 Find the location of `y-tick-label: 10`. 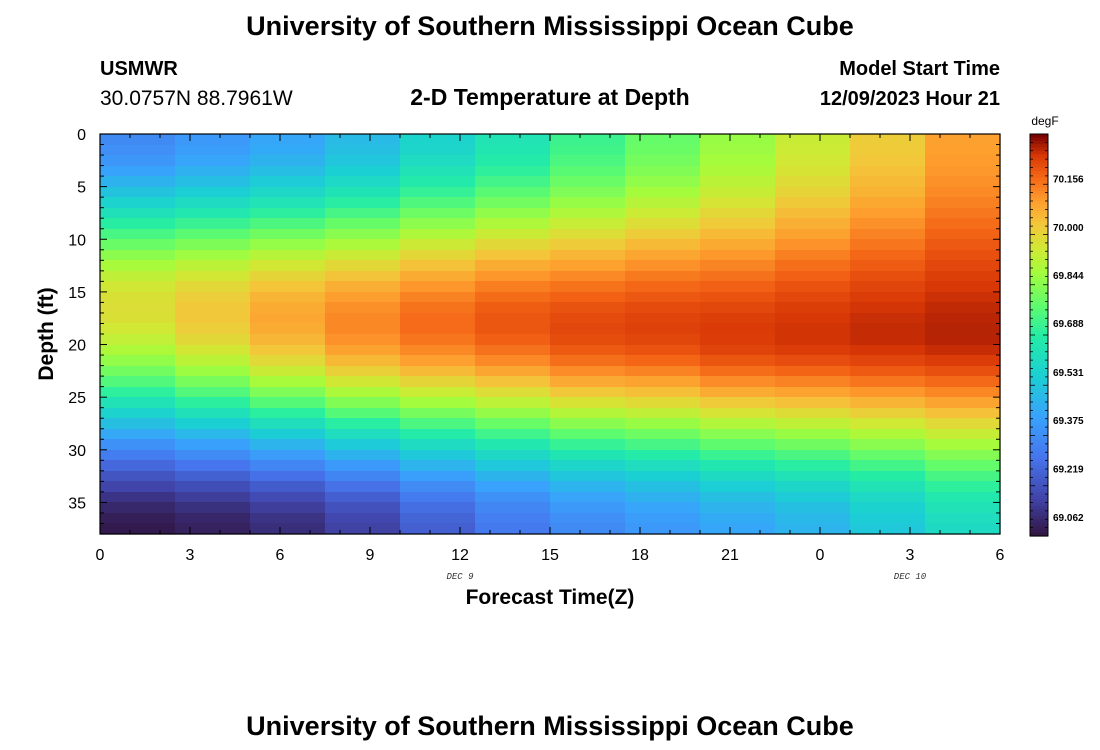

y-tick-label: 10 is located at coordinates (77, 240).